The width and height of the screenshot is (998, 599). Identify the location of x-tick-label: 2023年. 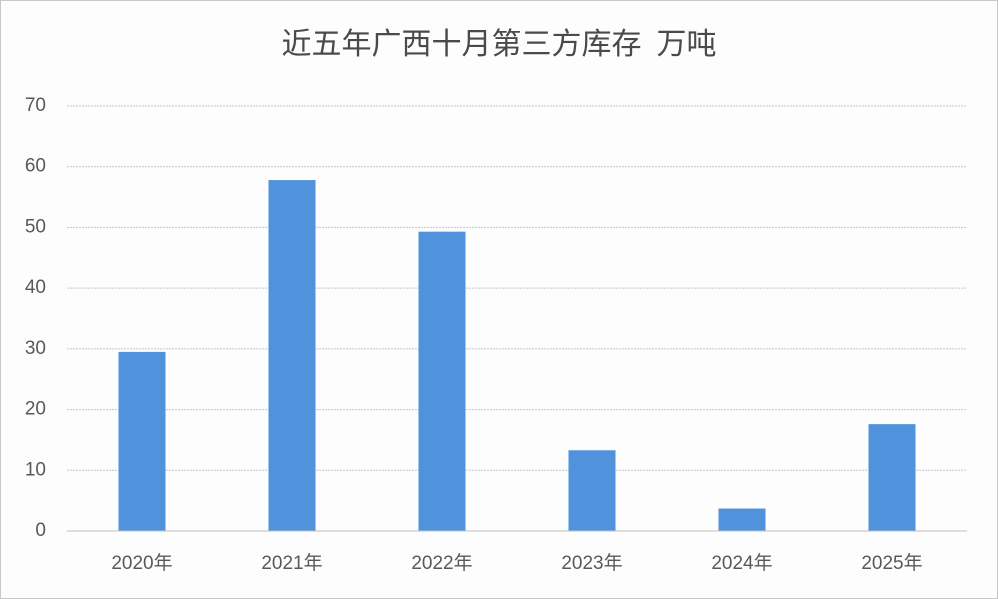
(591, 563).